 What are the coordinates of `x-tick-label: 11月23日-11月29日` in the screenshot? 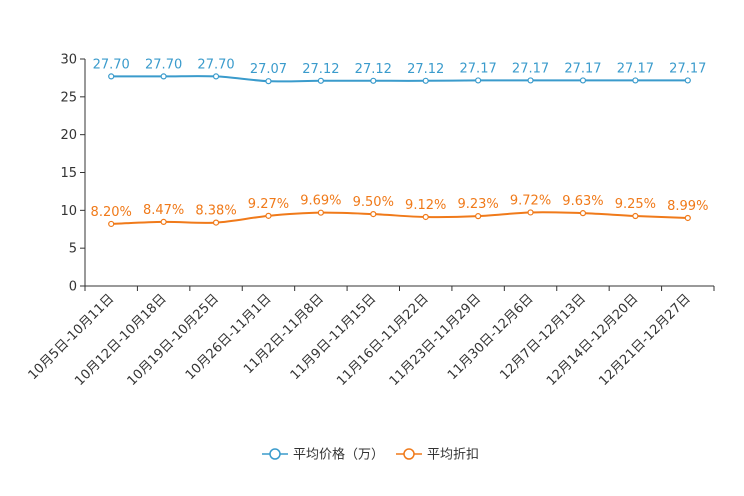 It's located at (435, 339).